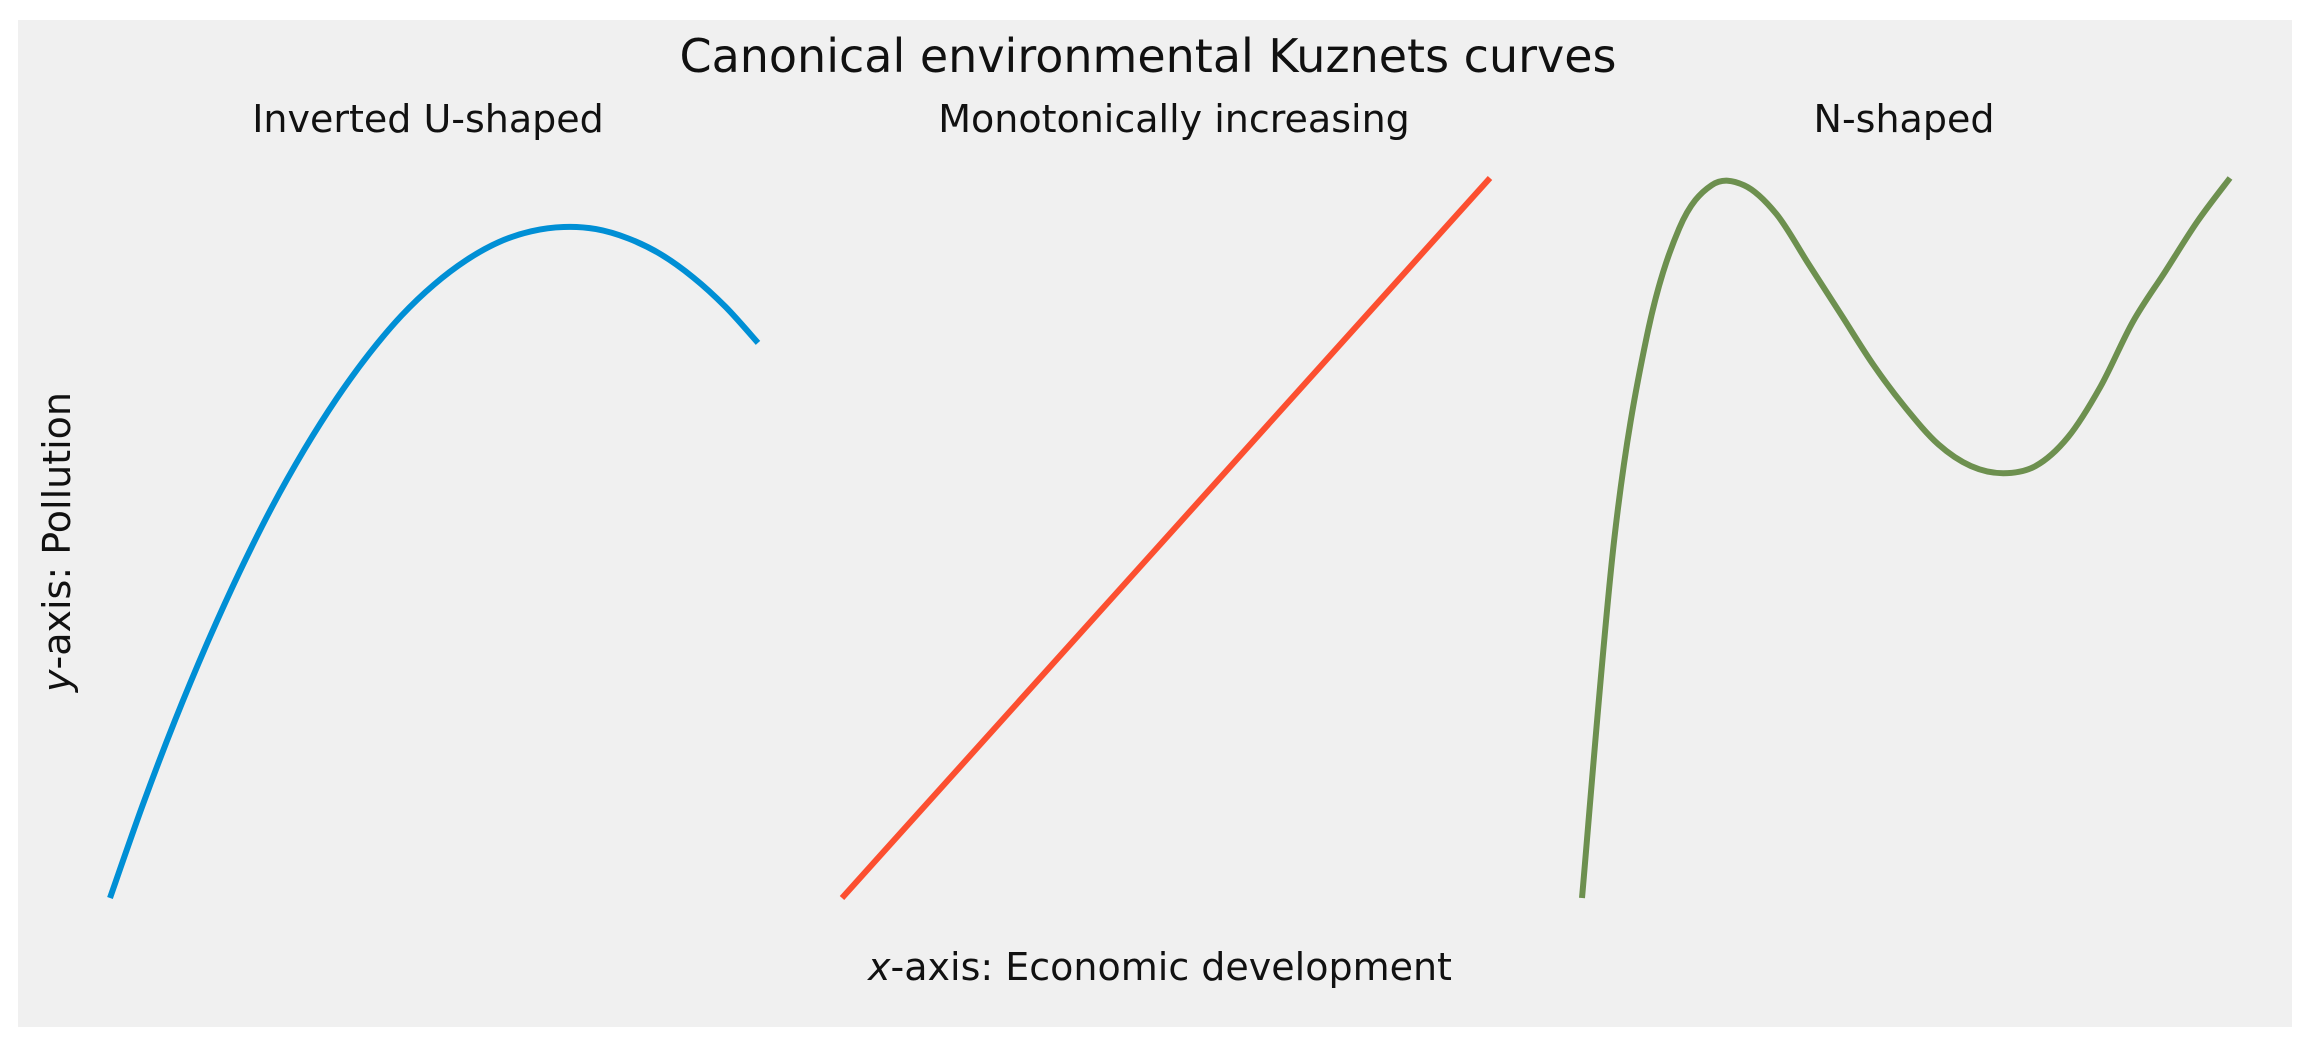 The width and height of the screenshot is (2310, 1047). I want to click on y-axis-label-var: y, so click(57, 681).